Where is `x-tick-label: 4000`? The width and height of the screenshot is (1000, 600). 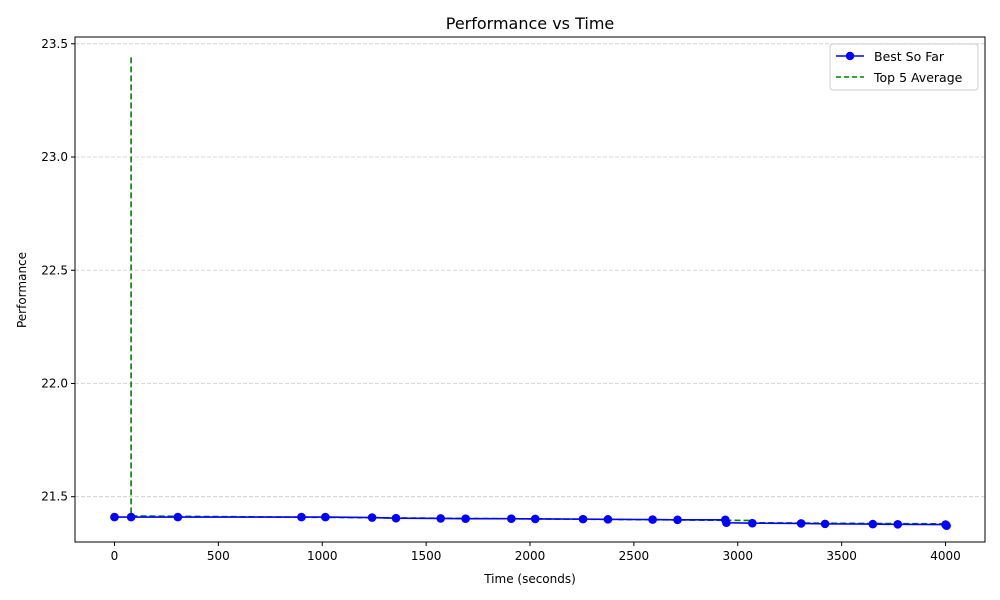
x-tick-label: 4000 is located at coordinates (945, 556).